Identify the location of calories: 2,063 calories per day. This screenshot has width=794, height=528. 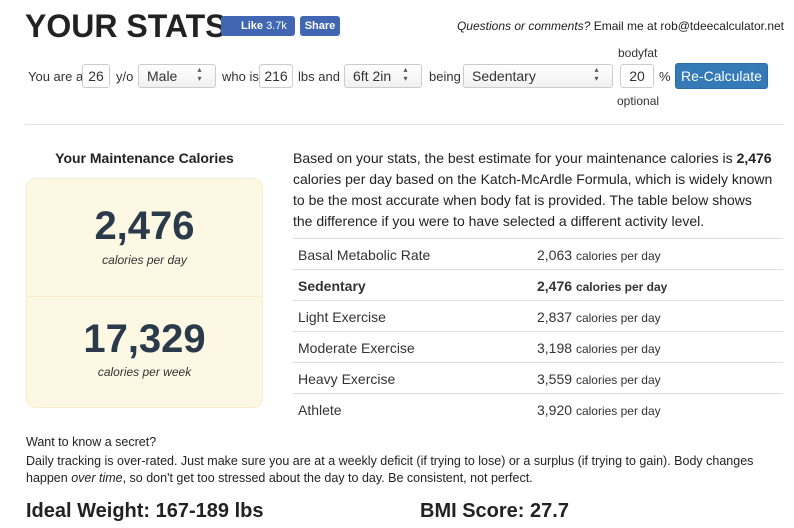
(599, 255).